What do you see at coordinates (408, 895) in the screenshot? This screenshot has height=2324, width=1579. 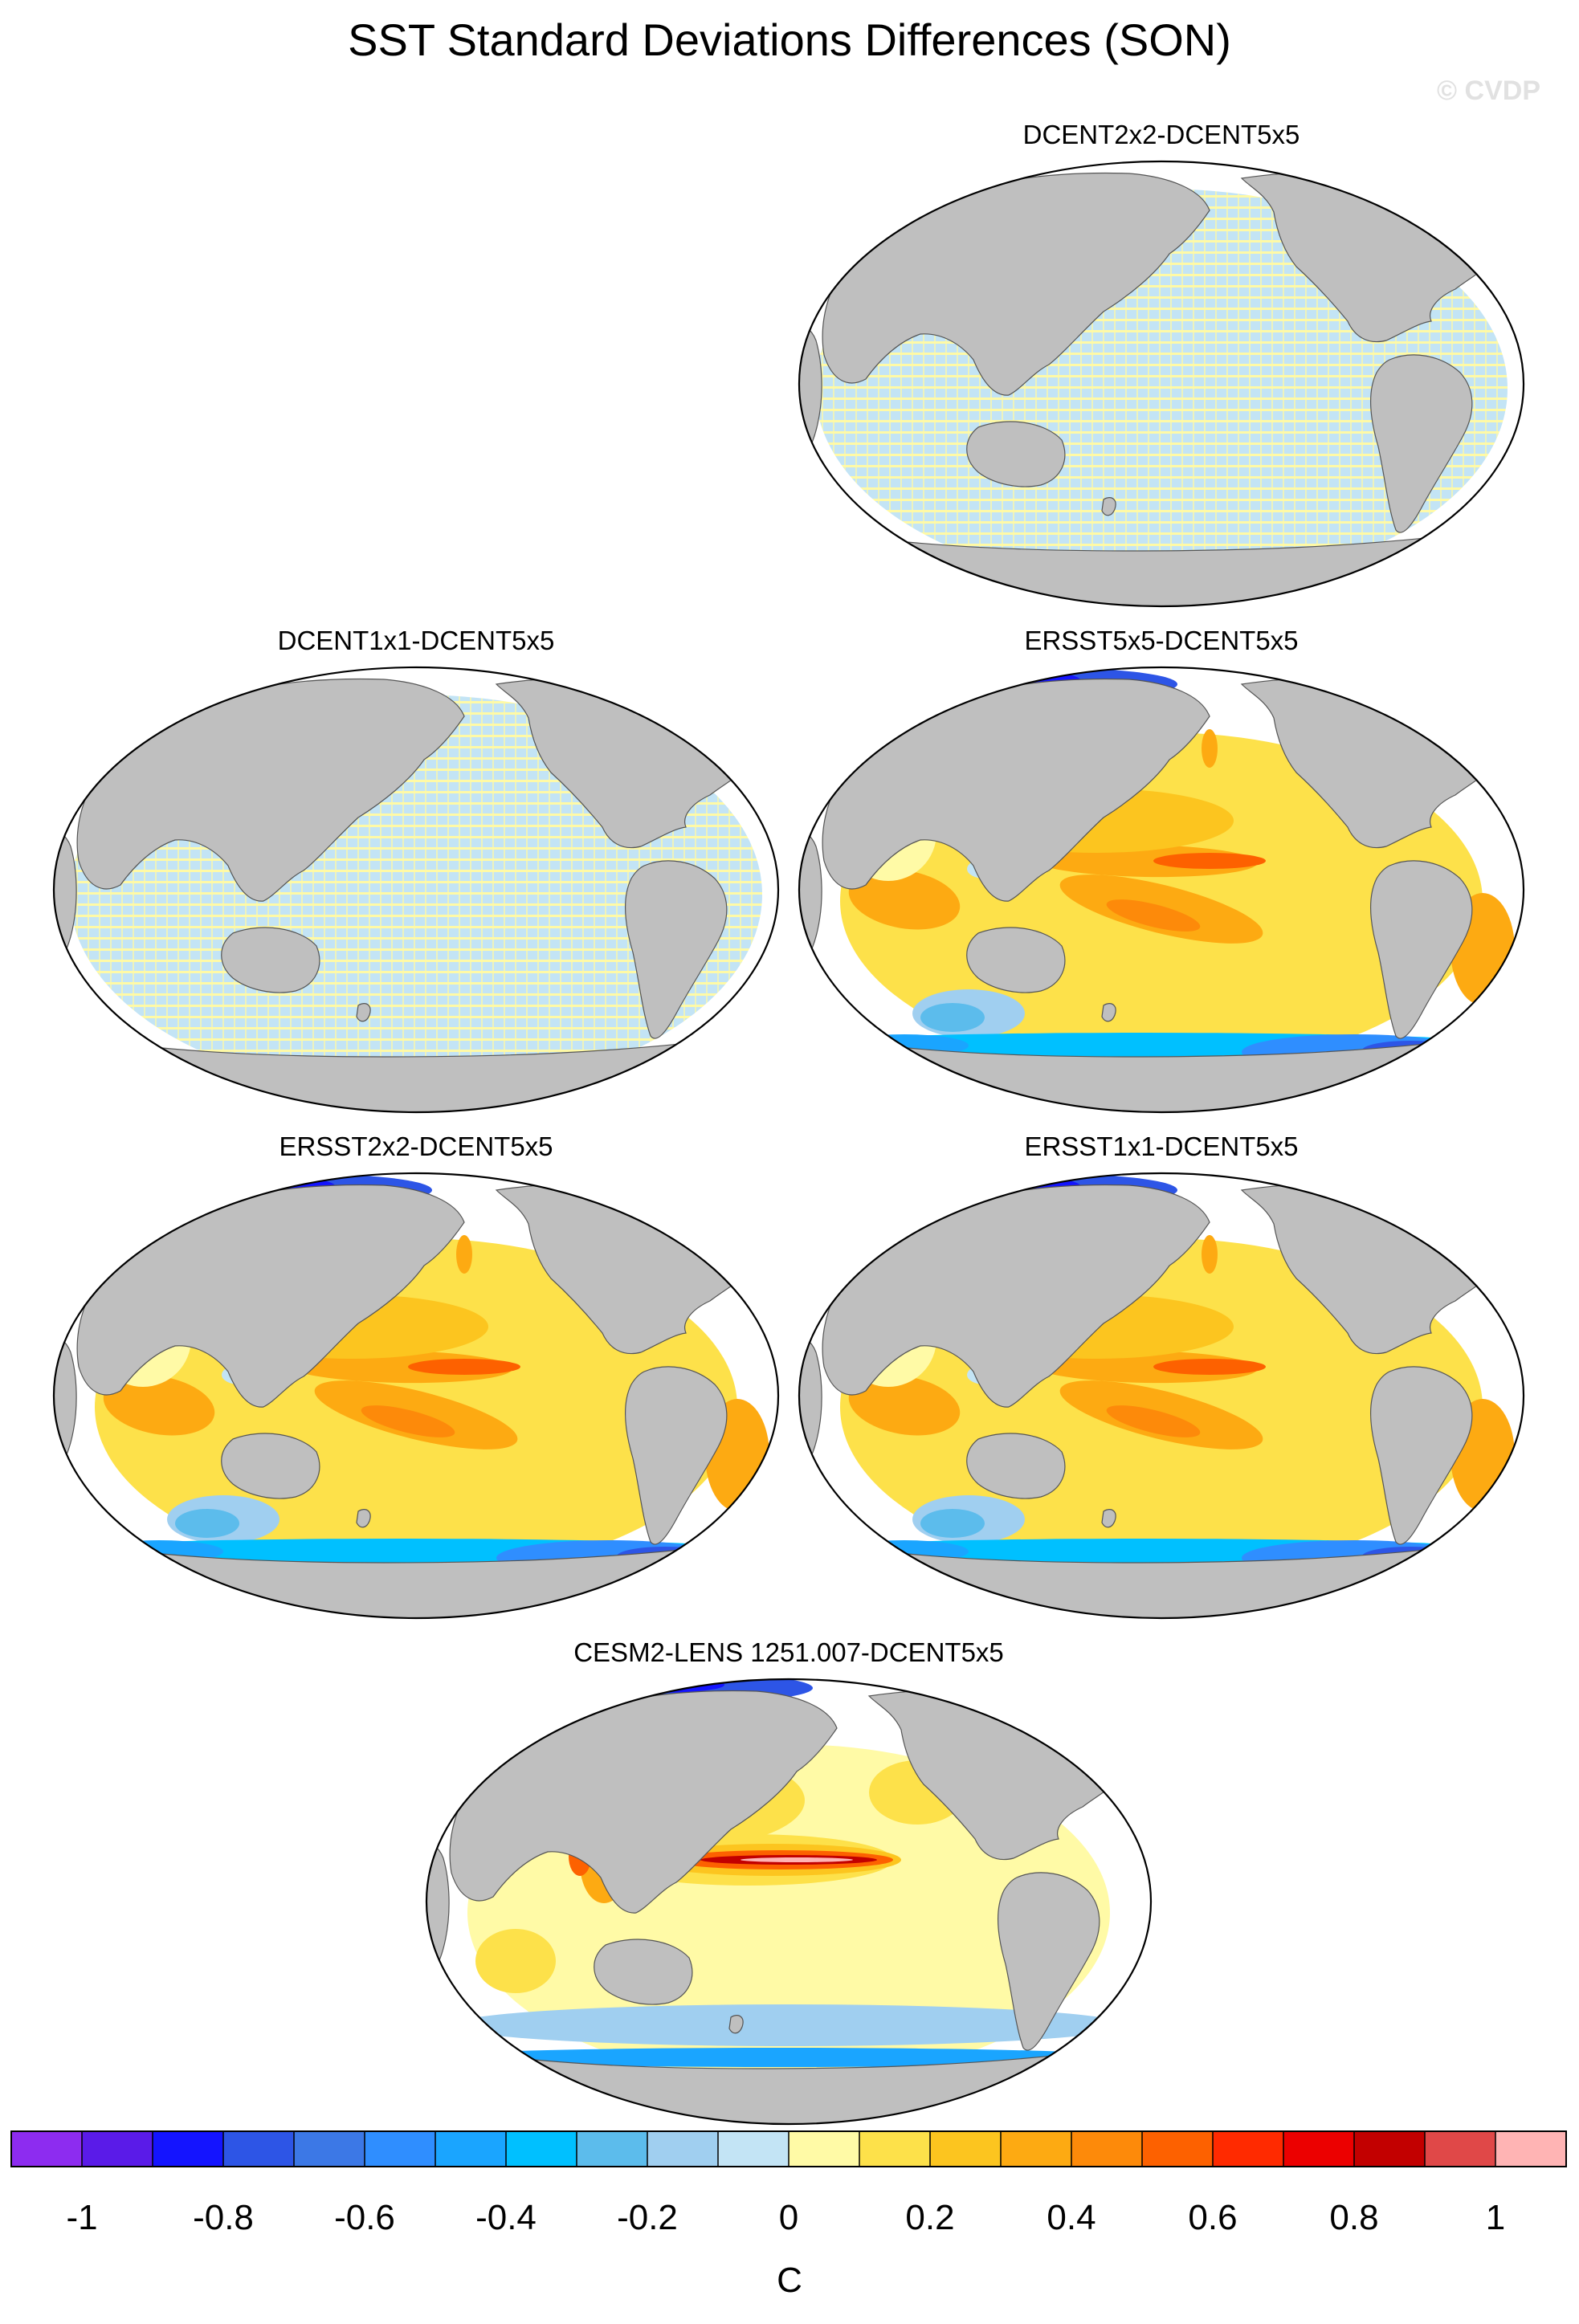 I see `land-masses` at bounding box center [408, 895].